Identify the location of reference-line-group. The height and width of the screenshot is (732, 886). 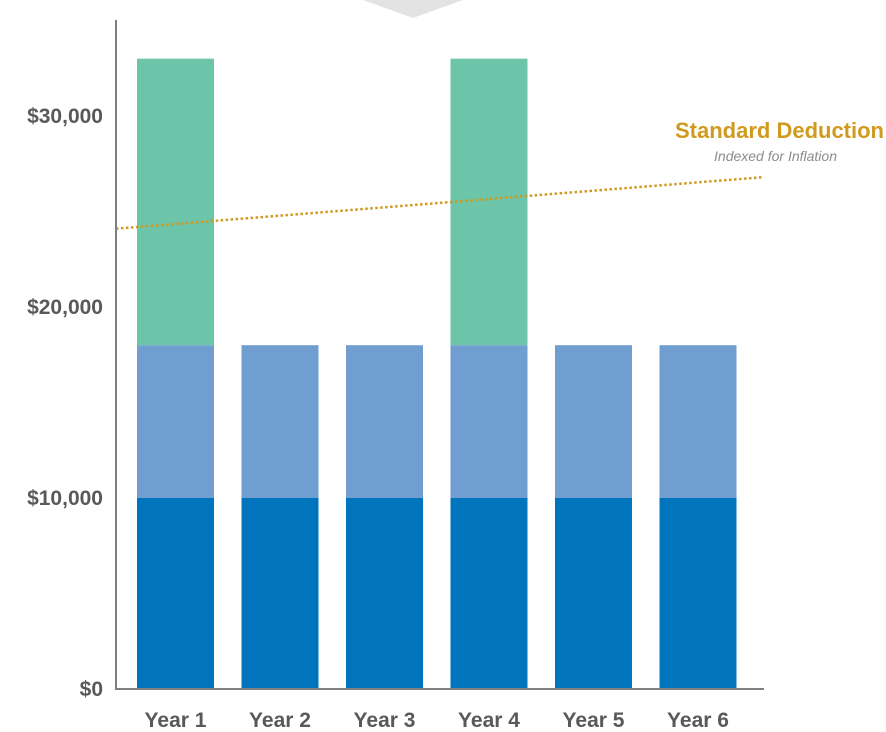
(440, 202).